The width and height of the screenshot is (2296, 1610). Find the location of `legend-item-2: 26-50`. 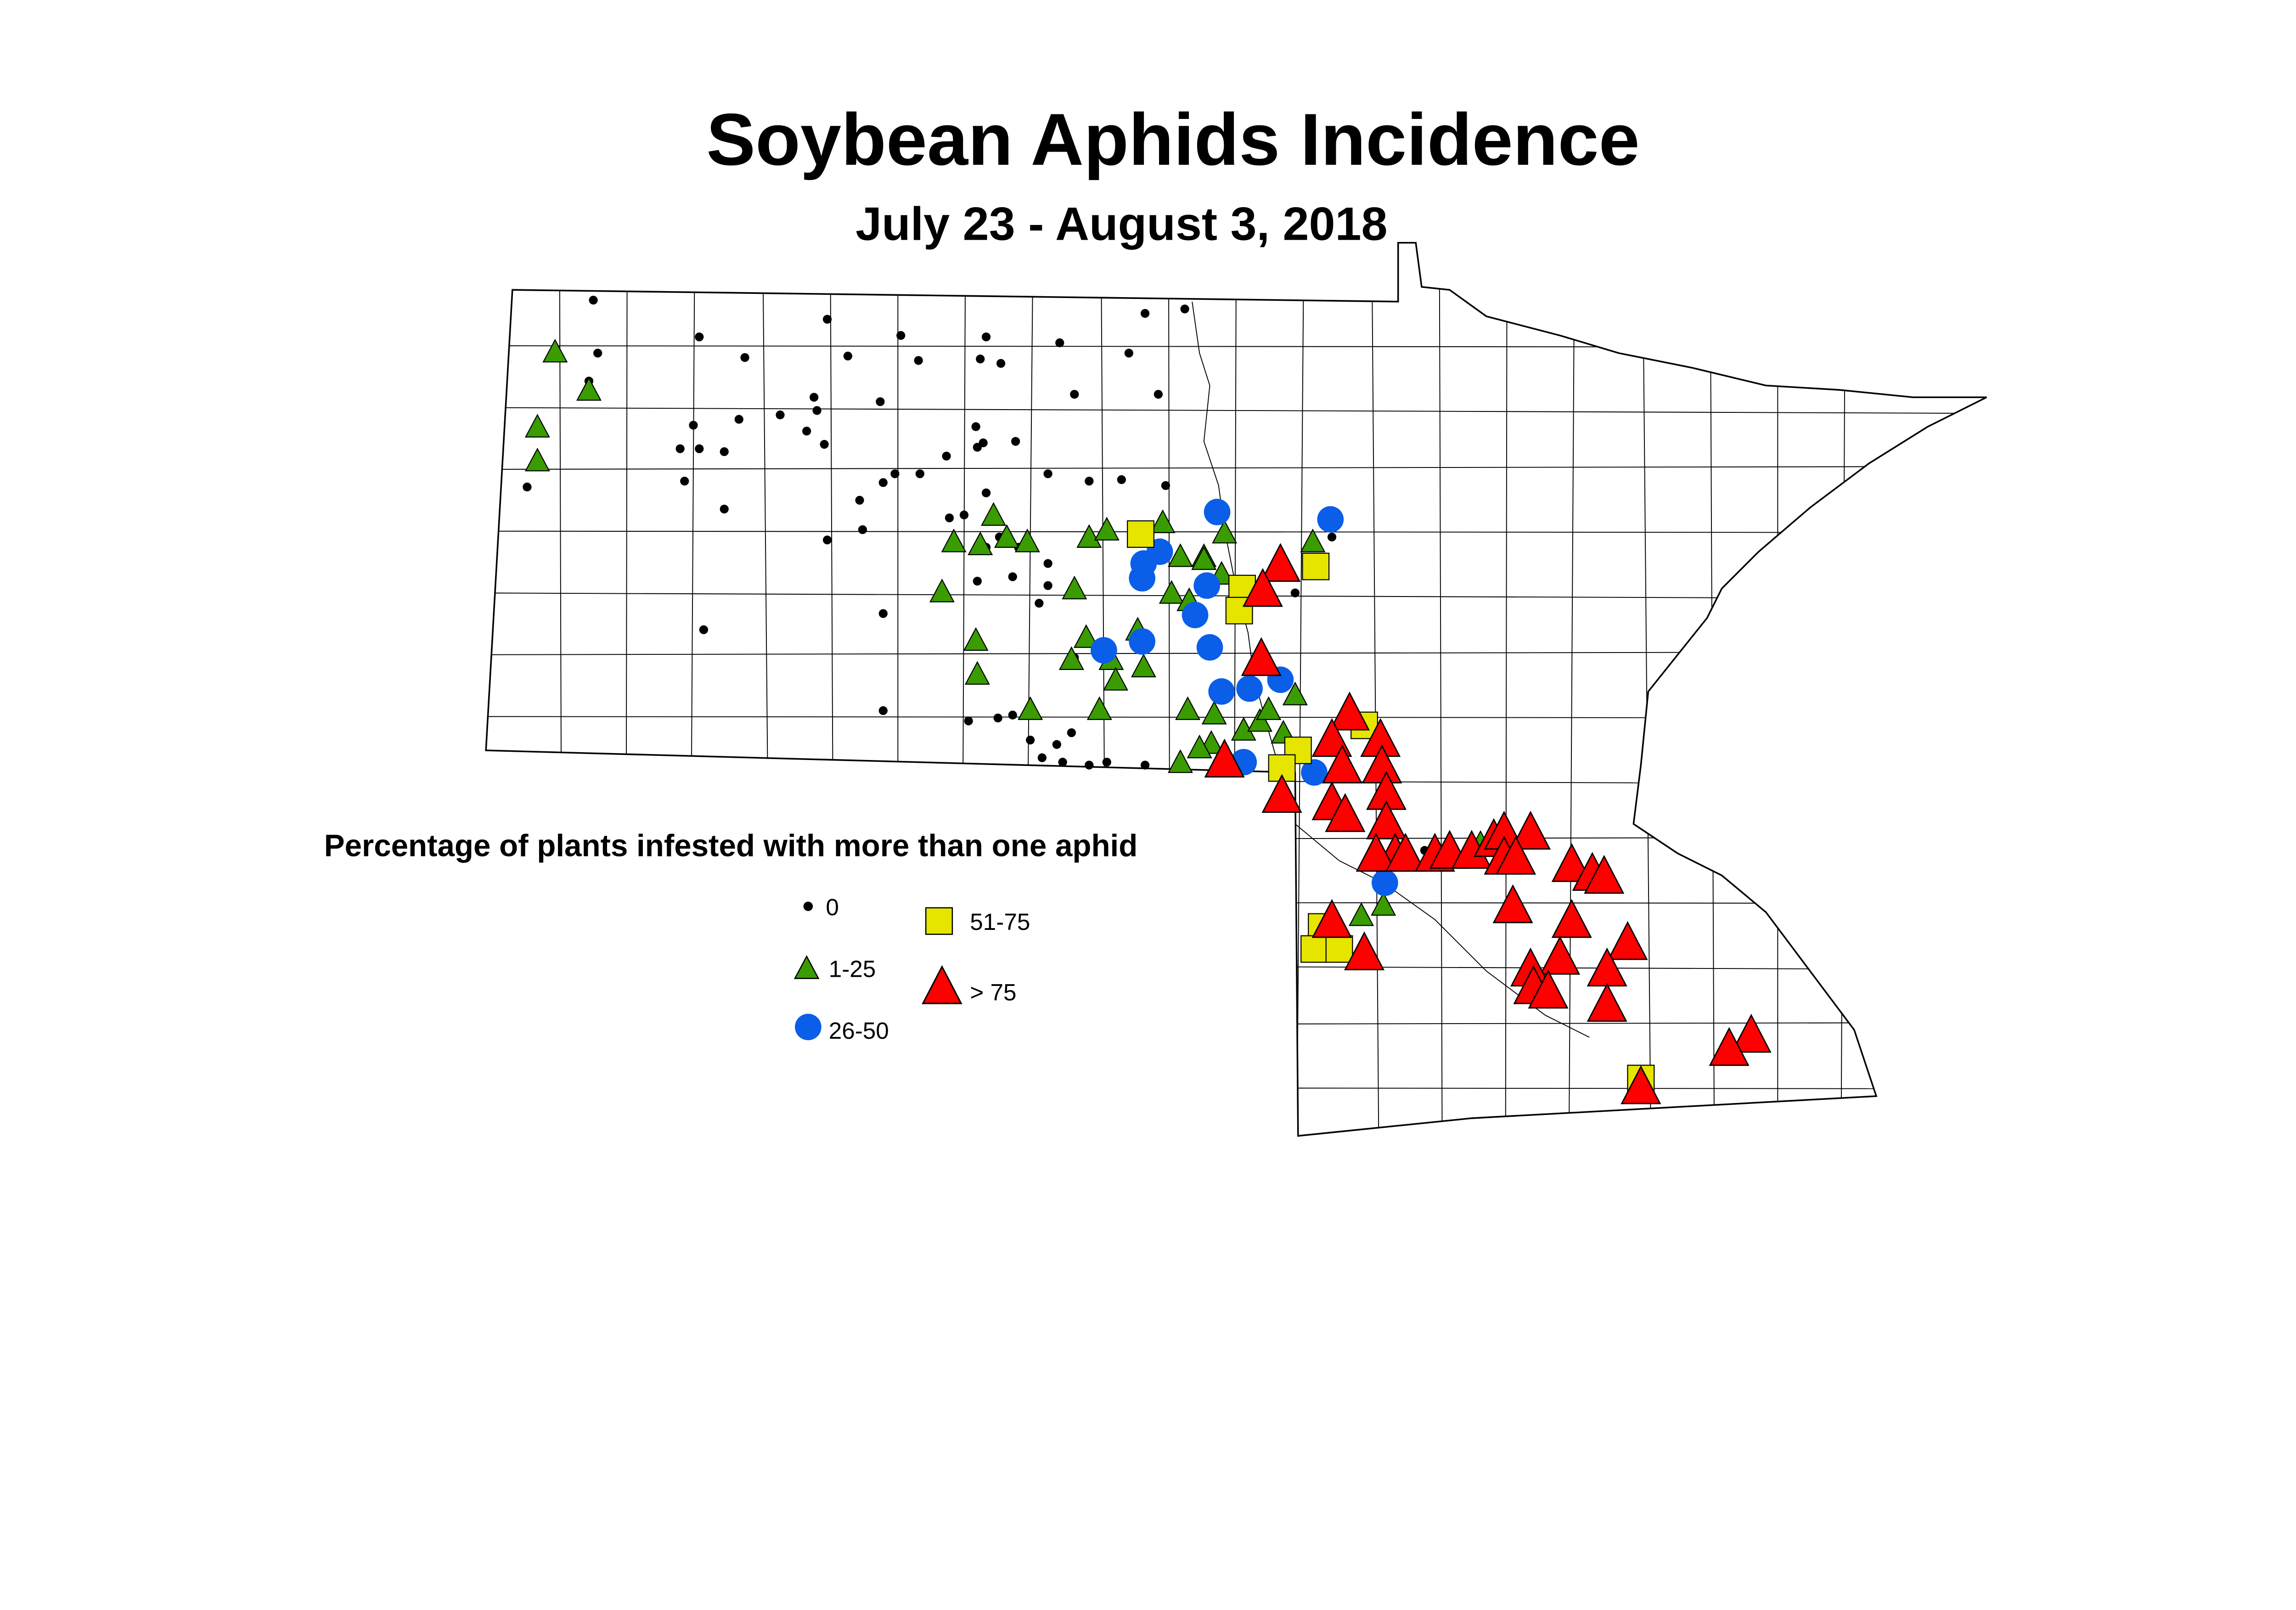

legend-item-2: 26-50 is located at coordinates (842, 1028).